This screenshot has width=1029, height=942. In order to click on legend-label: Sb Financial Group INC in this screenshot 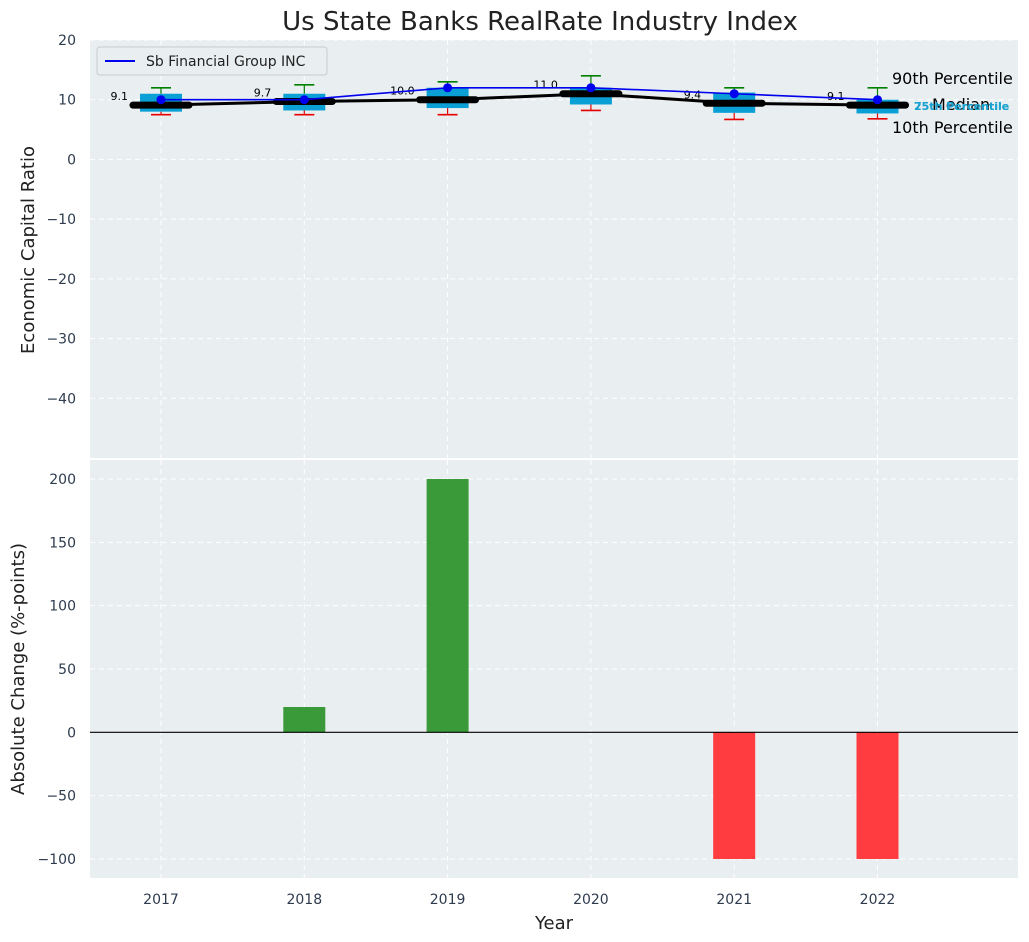, I will do `click(226, 62)`.